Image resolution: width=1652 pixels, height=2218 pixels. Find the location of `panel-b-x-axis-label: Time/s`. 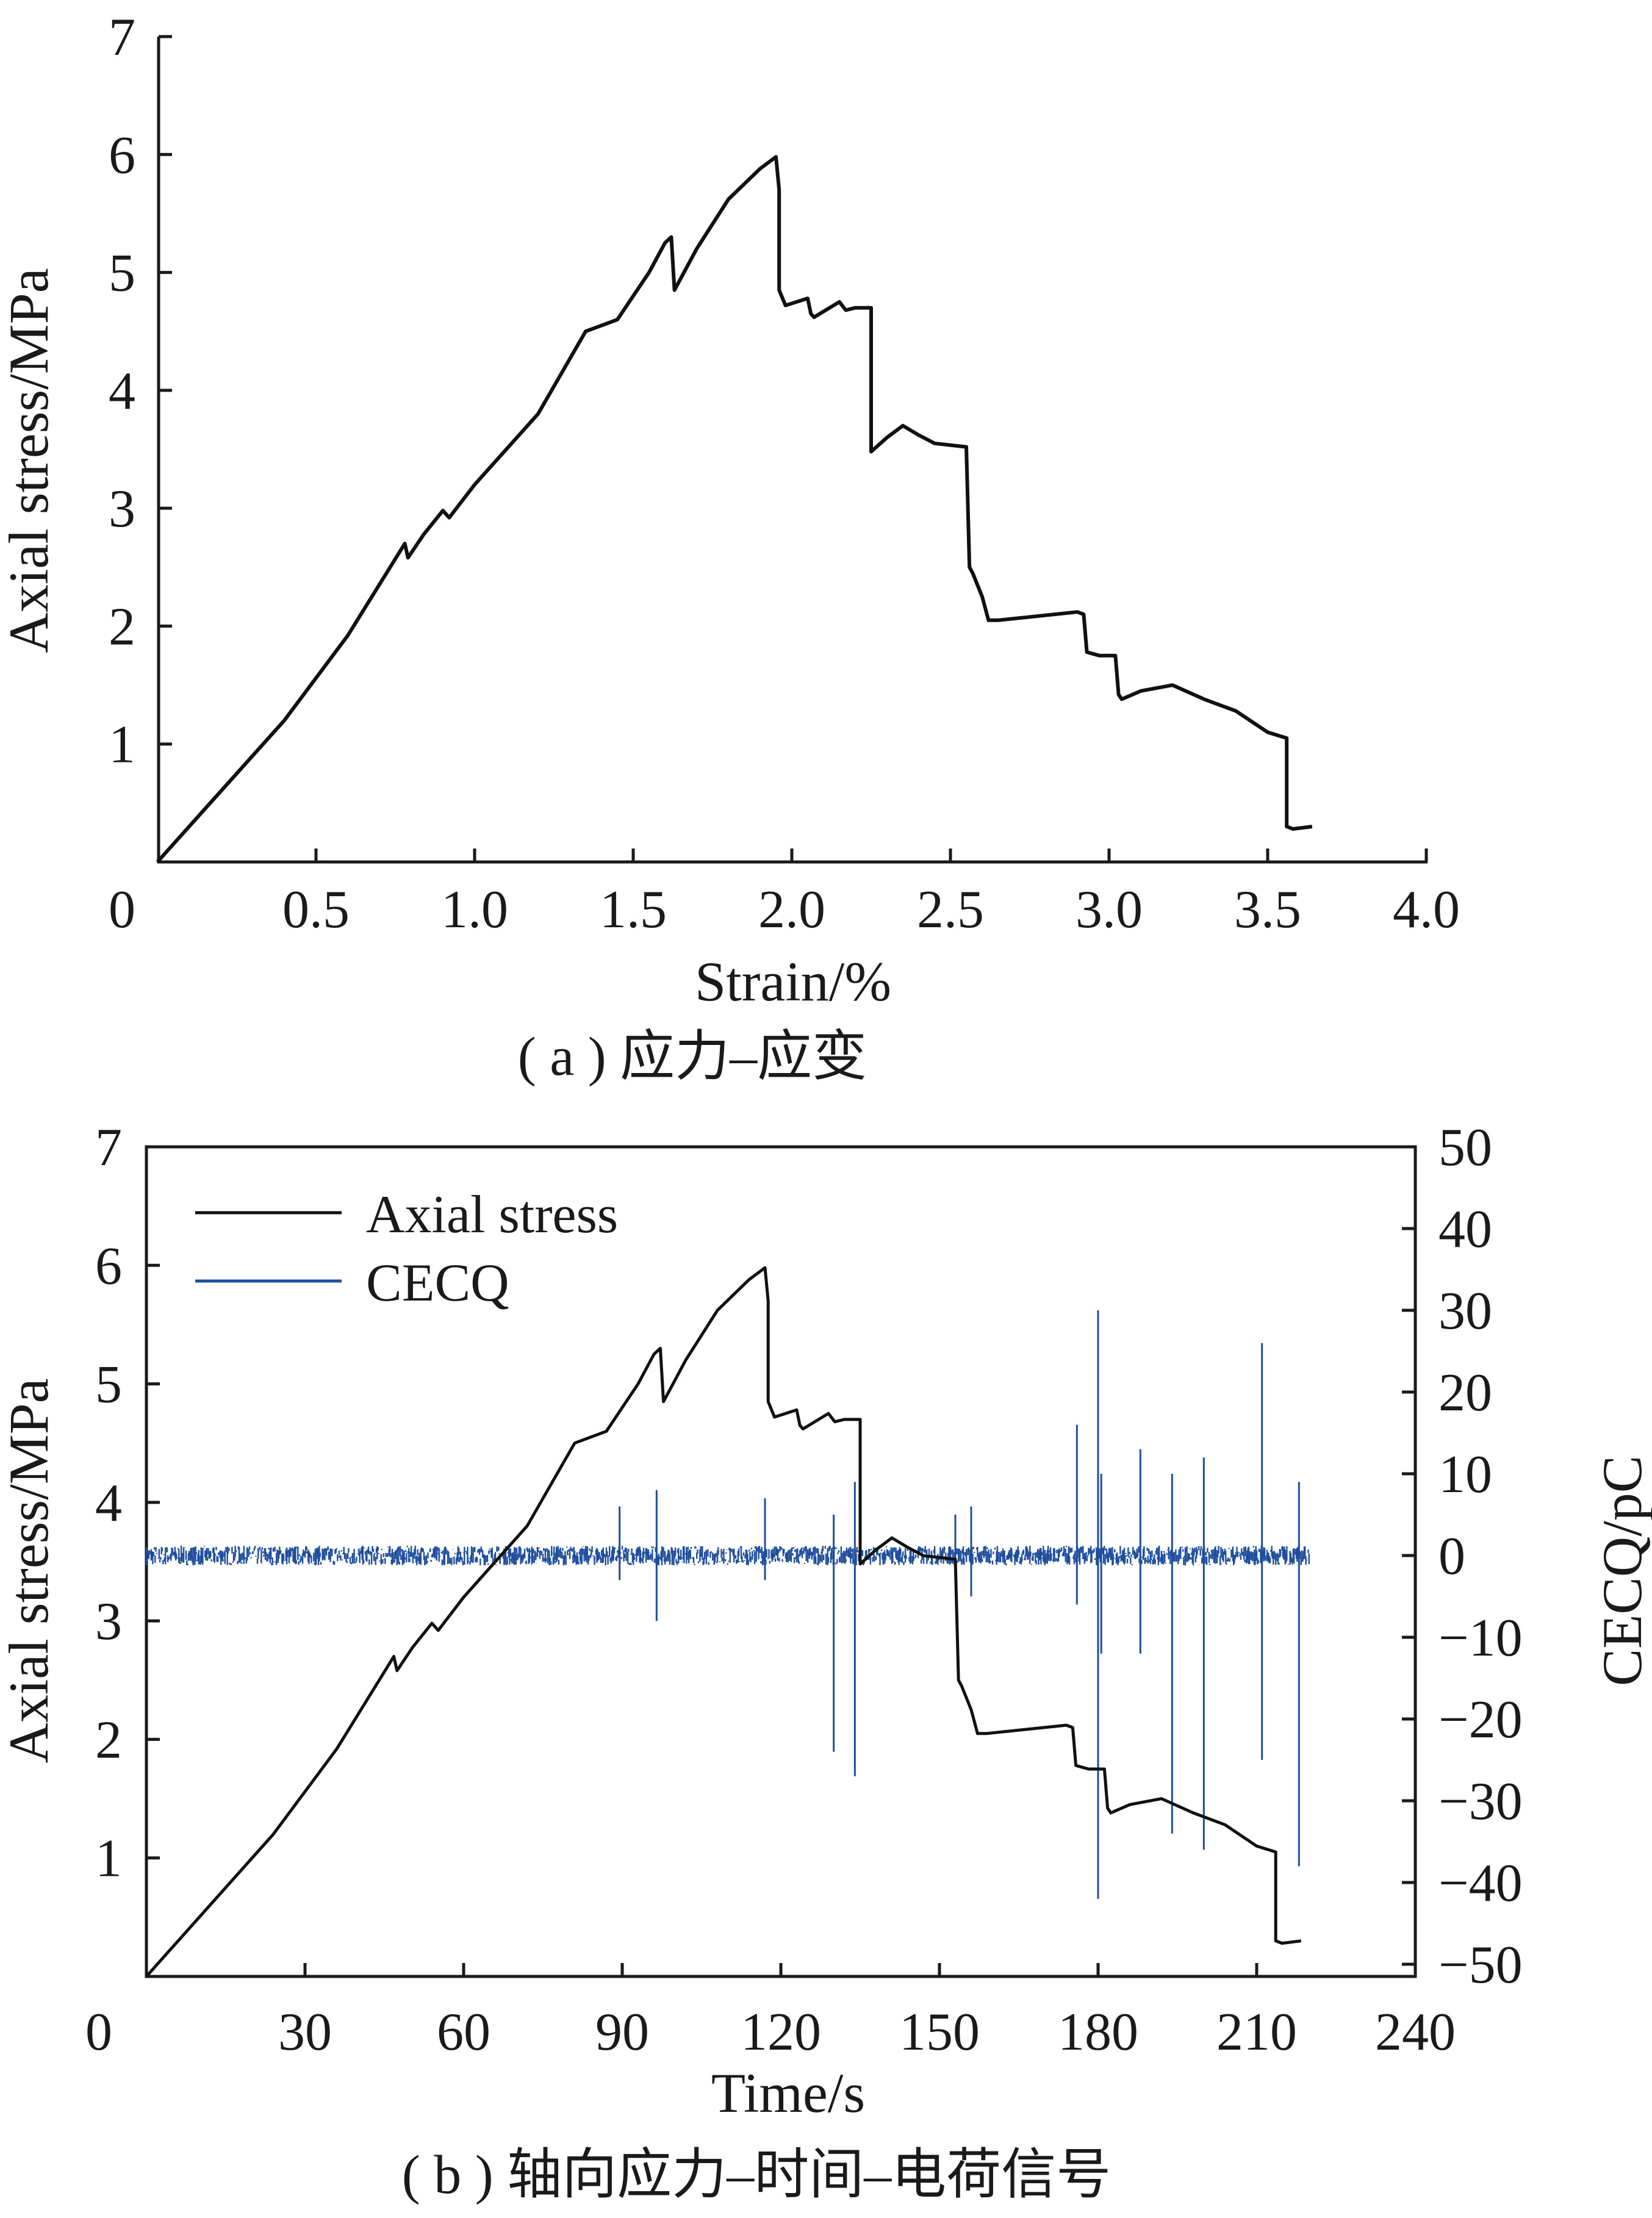

panel-b-x-axis-label: Time/s is located at coordinates (788, 2093).